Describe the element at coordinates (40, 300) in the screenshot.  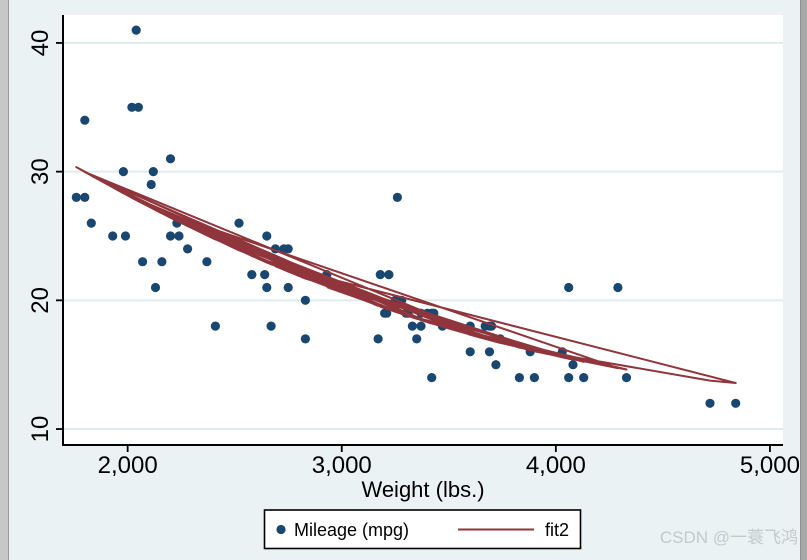
I see `y-tick-label: 20` at that location.